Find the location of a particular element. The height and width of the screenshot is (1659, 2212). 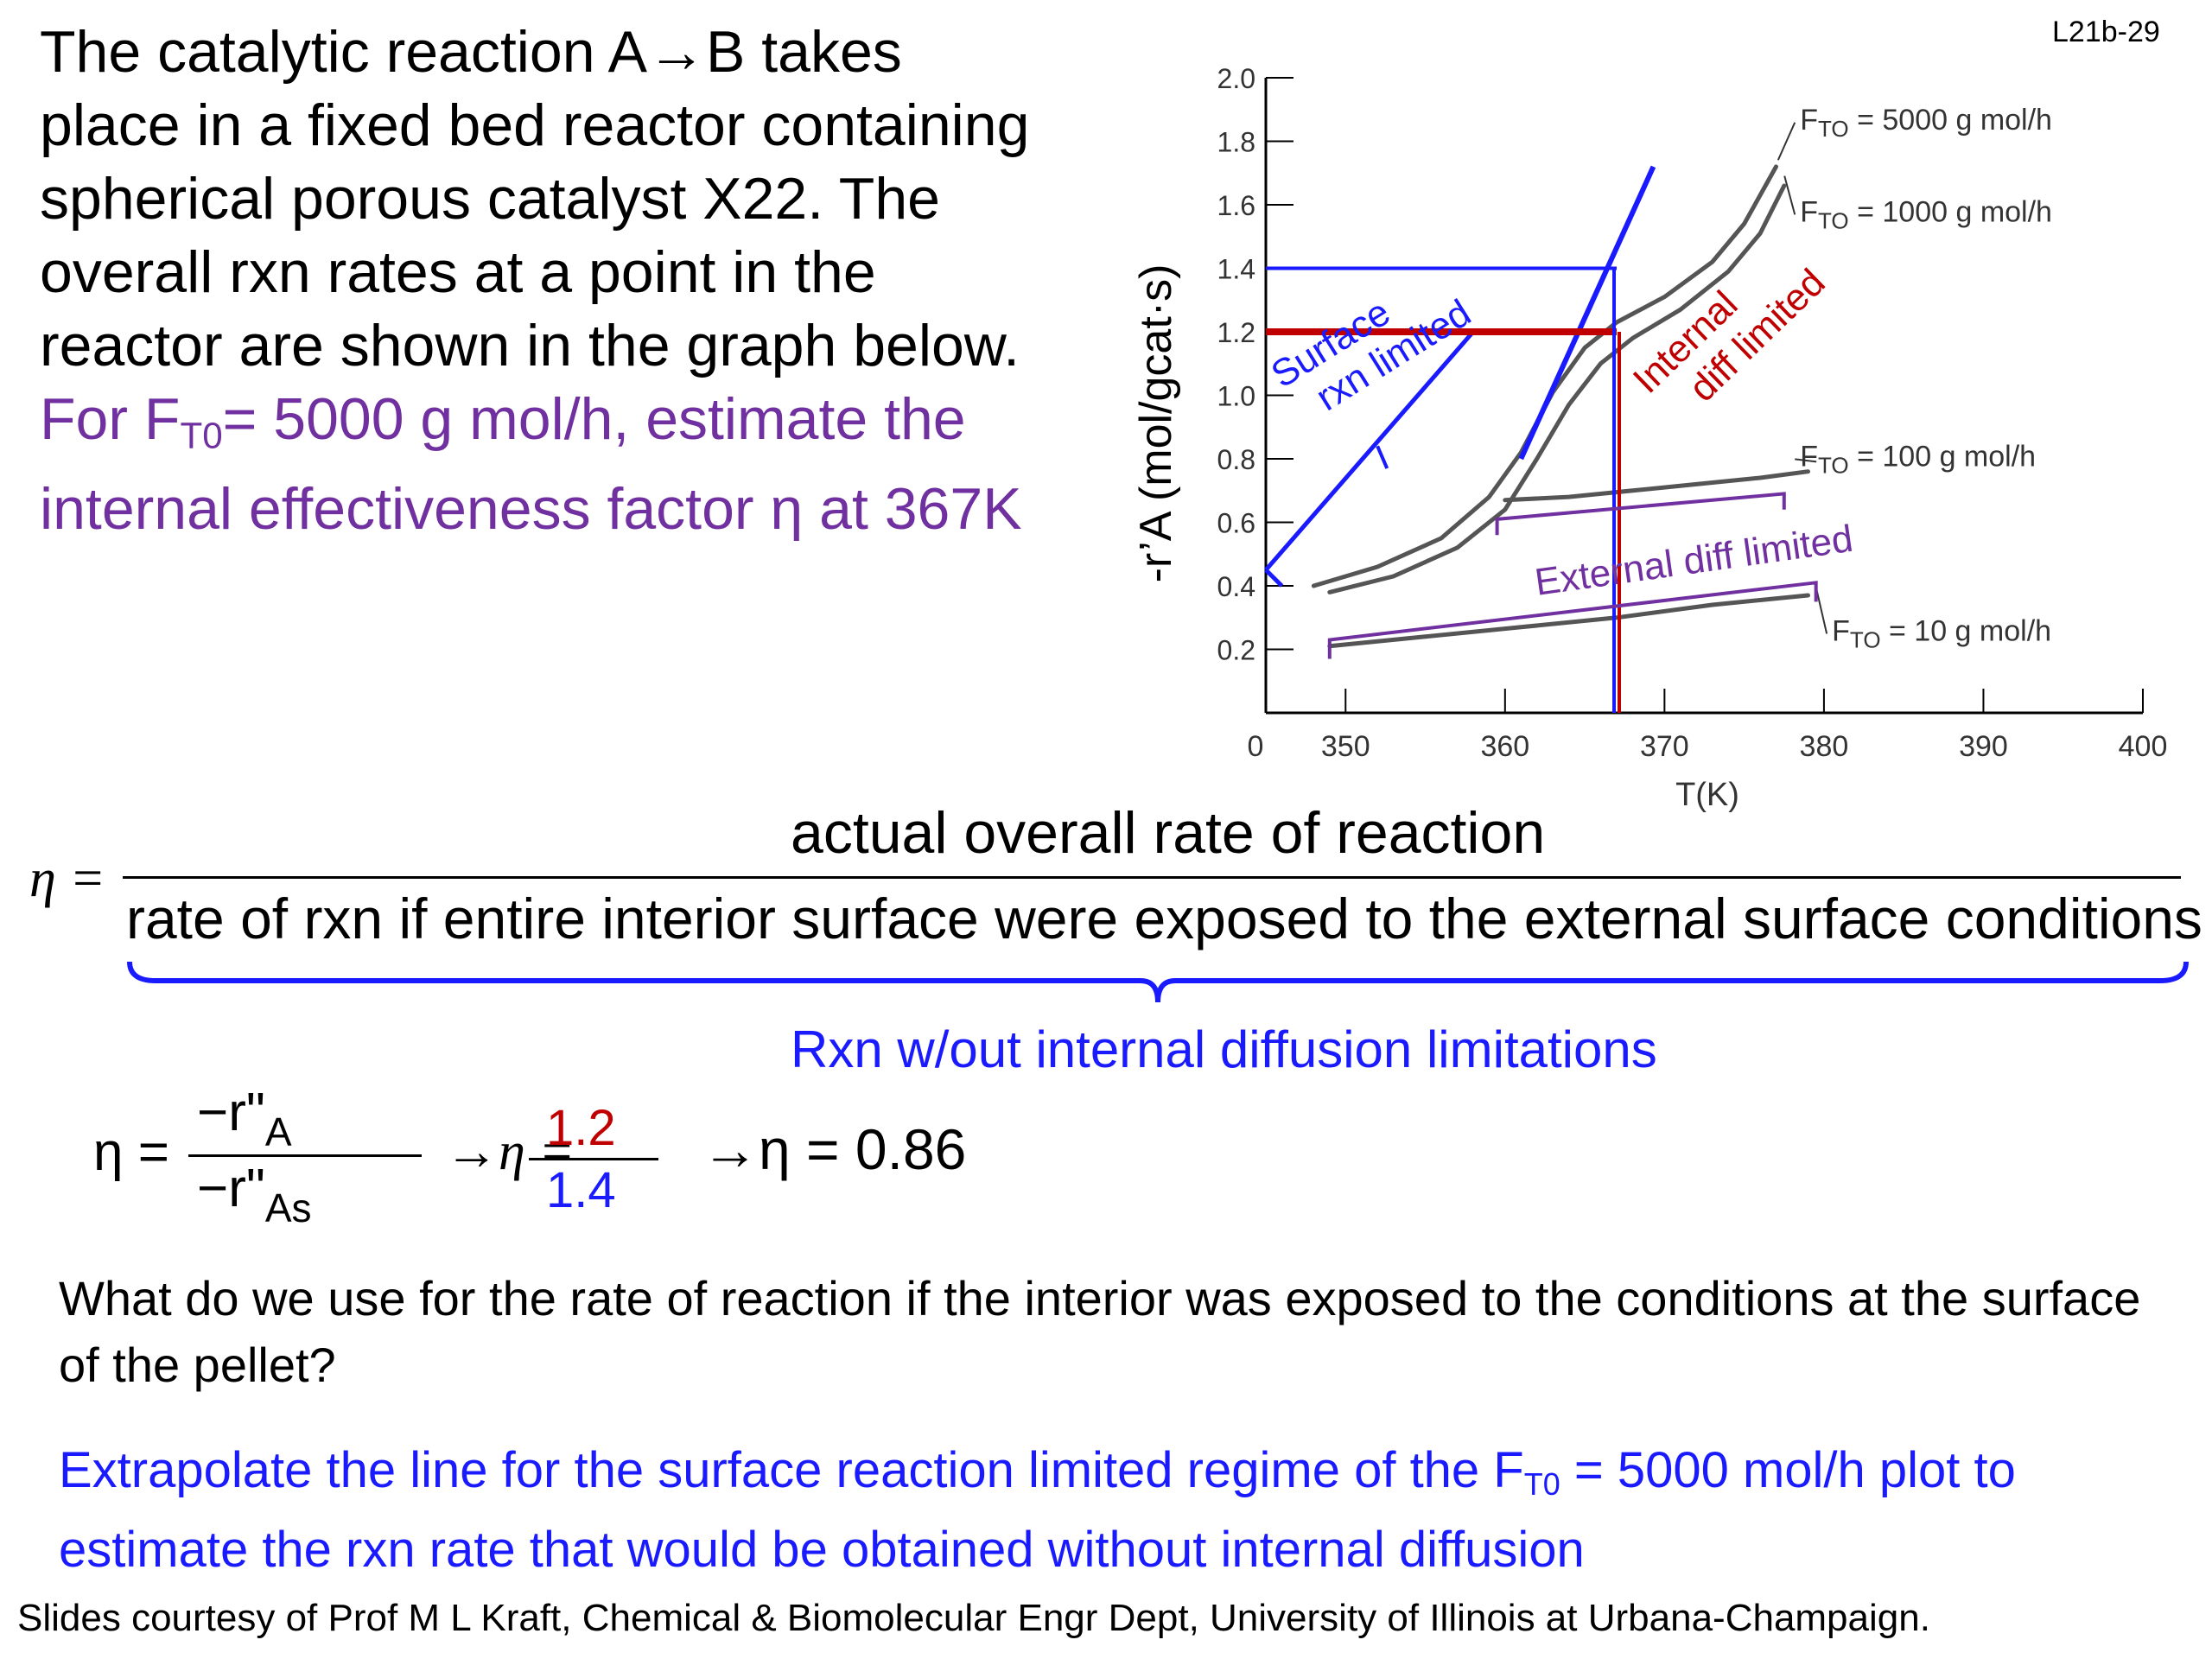

surface-bracket-tick is located at coordinates (1382, 457).